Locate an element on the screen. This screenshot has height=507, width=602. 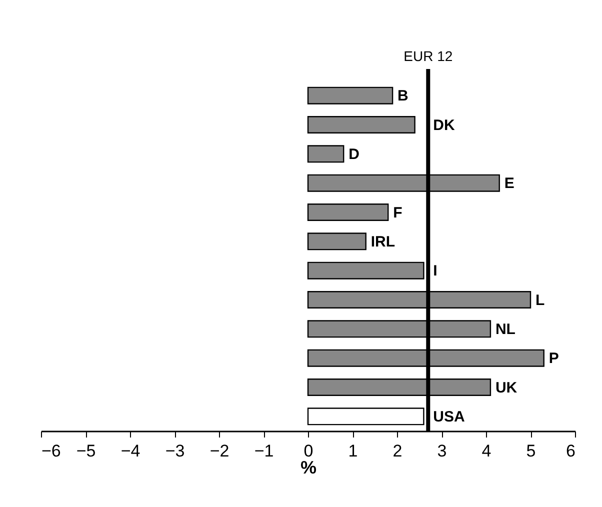
y-tick-label: IRL is located at coordinates (383, 241).